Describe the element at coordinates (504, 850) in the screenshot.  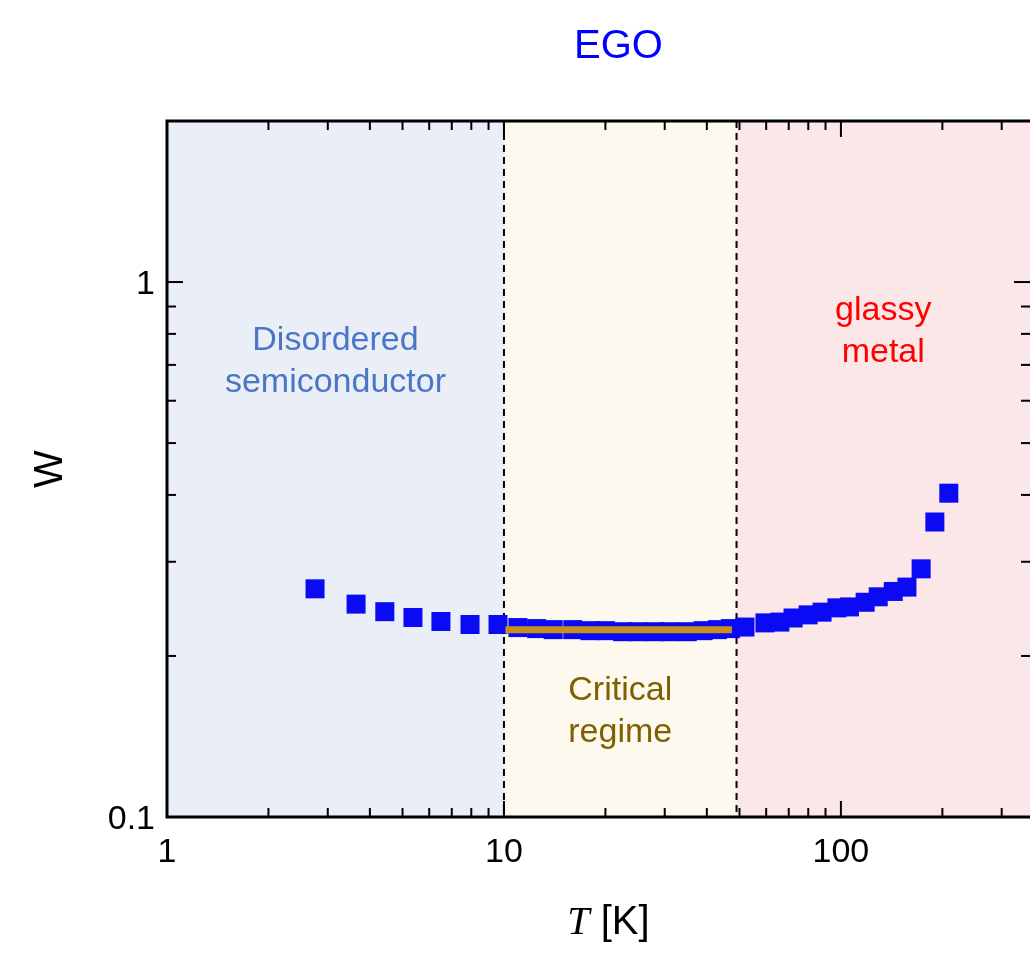
I see `x-tick-label: 10` at that location.